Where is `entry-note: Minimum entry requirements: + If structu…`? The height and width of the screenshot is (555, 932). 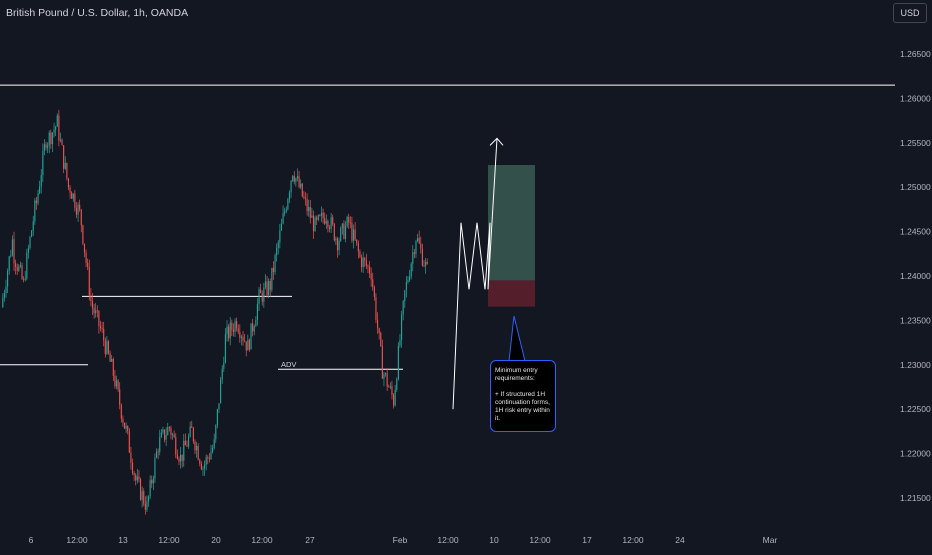 entry-note: Minimum entry requirements: + If structu… is located at coordinates (523, 396).